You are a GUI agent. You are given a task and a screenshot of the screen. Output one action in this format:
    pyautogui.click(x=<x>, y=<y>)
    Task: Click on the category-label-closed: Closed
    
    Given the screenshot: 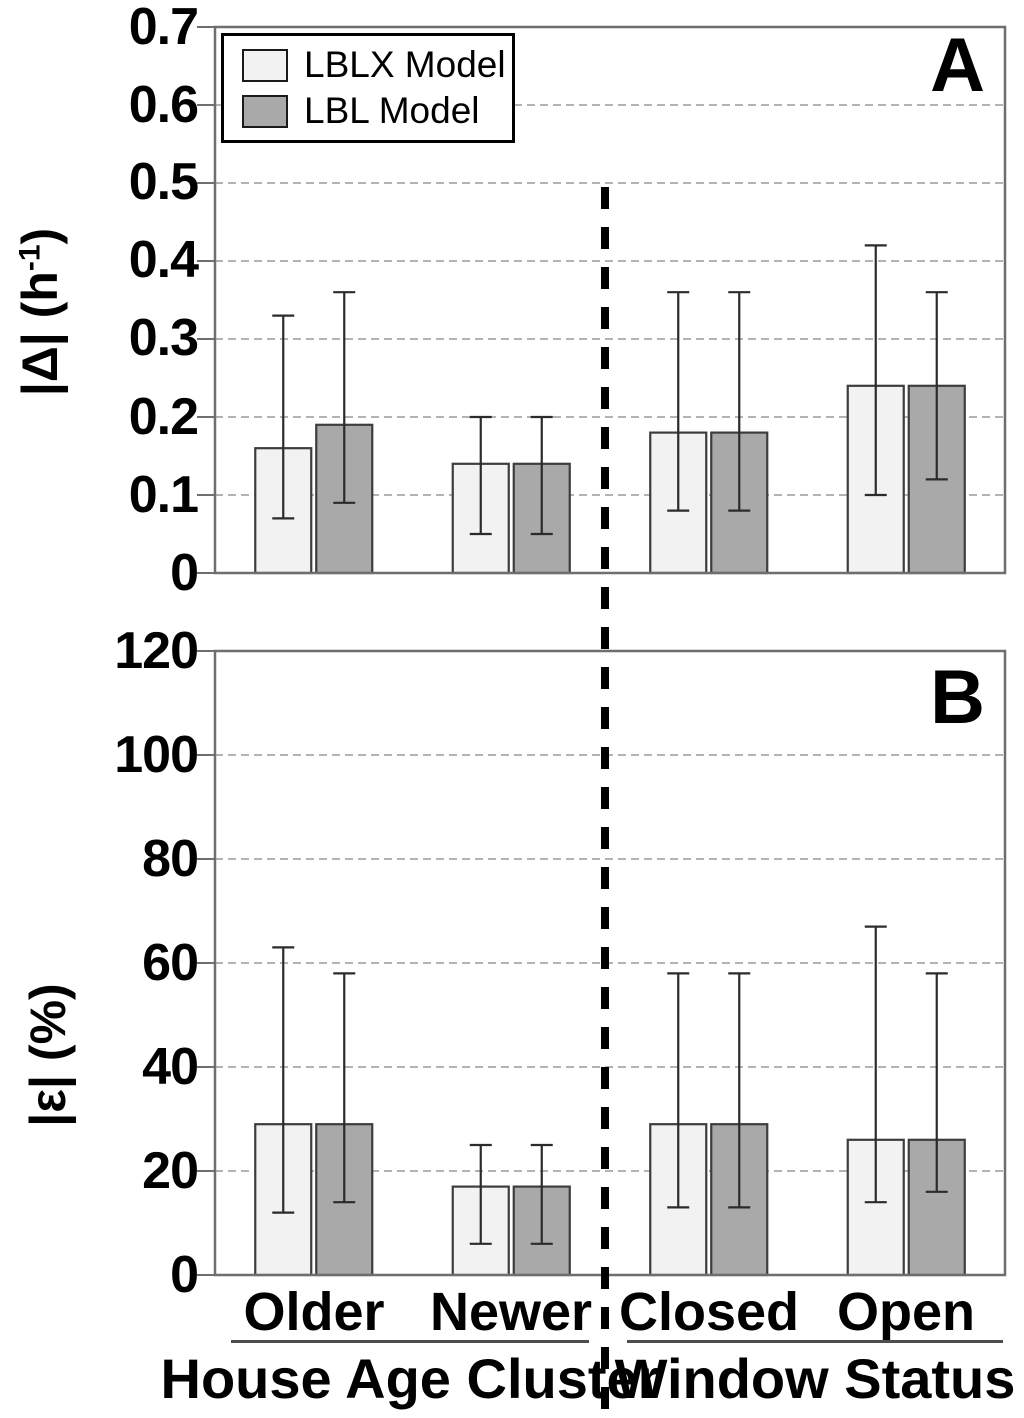 What is the action you would take?
    pyautogui.click(x=709, y=1312)
    